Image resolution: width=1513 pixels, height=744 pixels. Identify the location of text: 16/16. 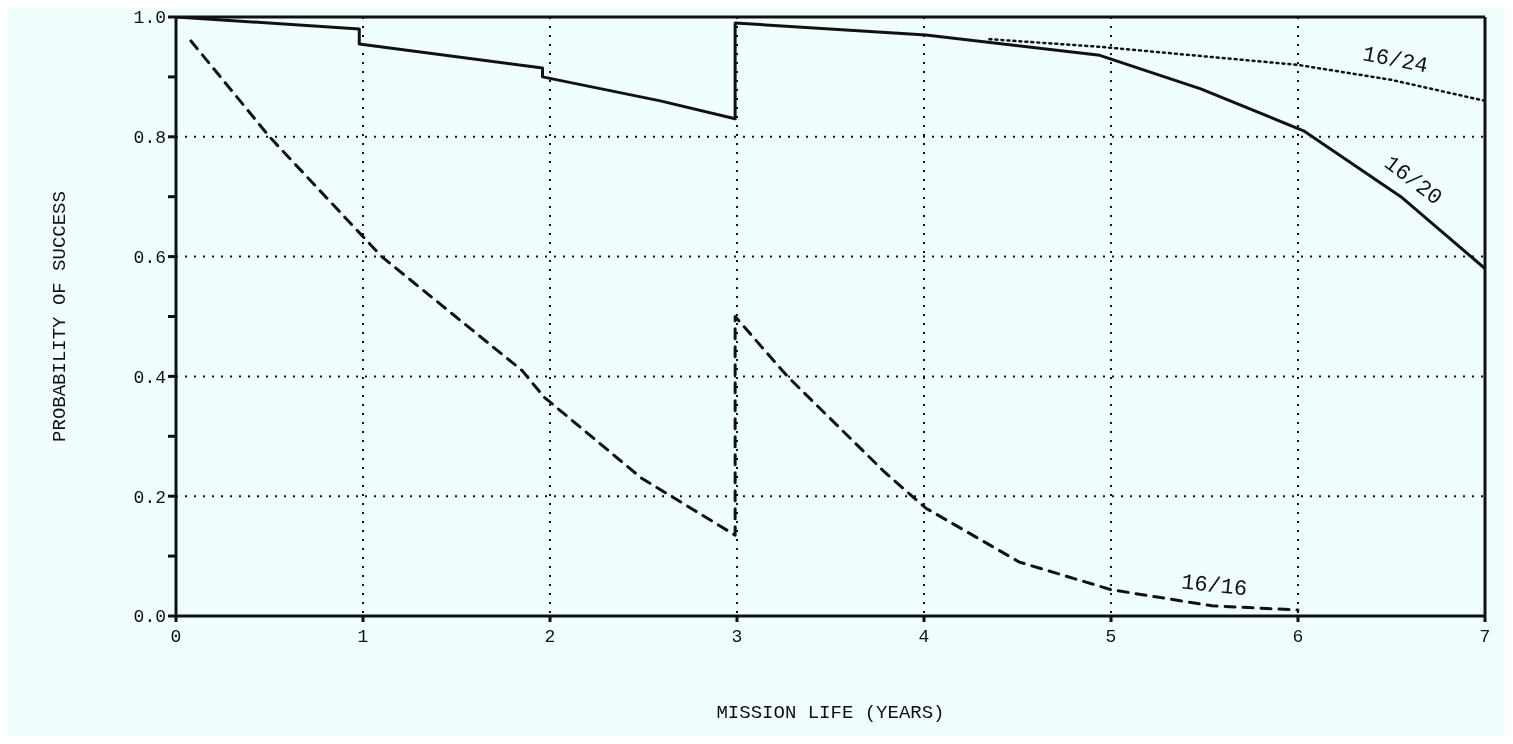
(1214, 586).